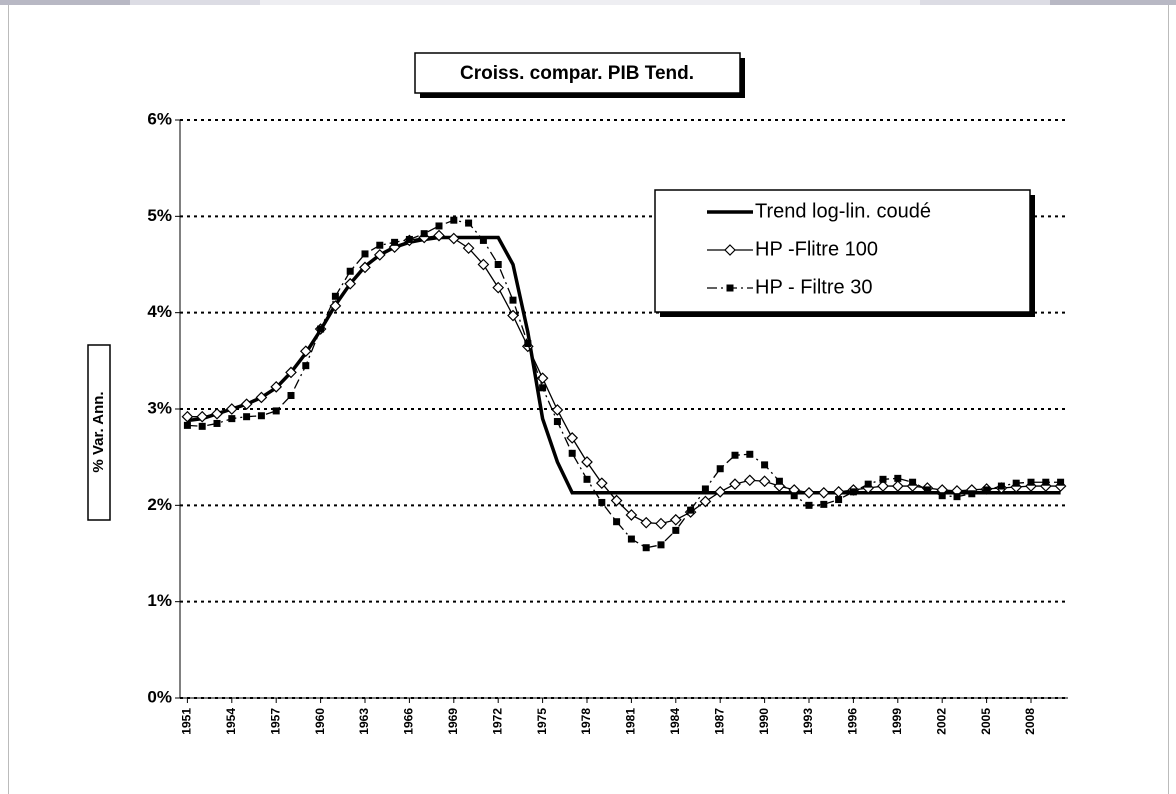 Image resolution: width=1176 pixels, height=794 pixels. What do you see at coordinates (159, 504) in the screenshot?
I see `y-tick-label: 2%` at bounding box center [159, 504].